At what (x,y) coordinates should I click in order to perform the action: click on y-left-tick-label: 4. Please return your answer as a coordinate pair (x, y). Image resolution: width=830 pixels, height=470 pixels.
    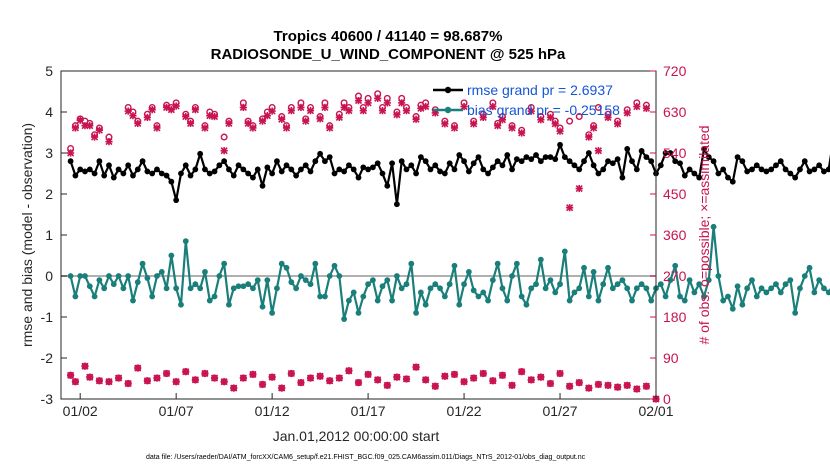
    Looking at the image, I should click on (49, 112).